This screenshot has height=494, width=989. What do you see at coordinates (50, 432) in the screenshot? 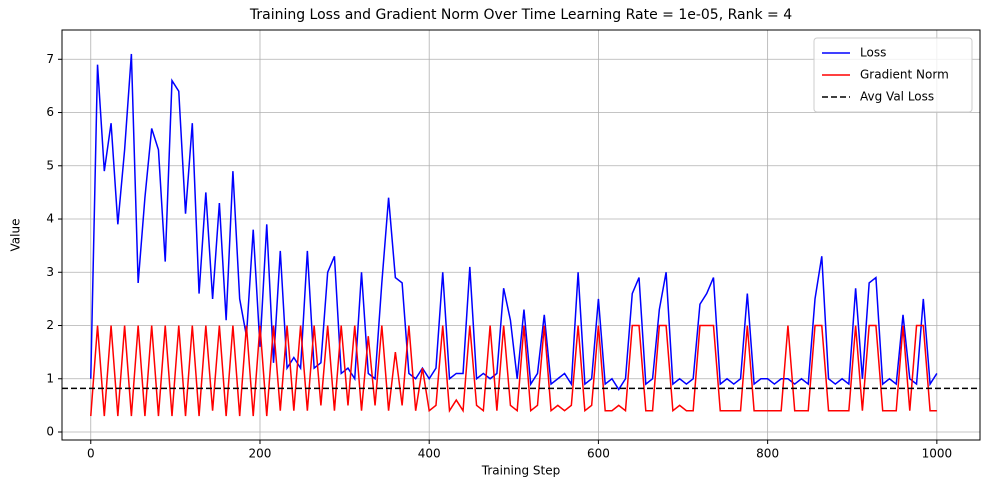
I see `y-tick-label: 0` at bounding box center [50, 432].